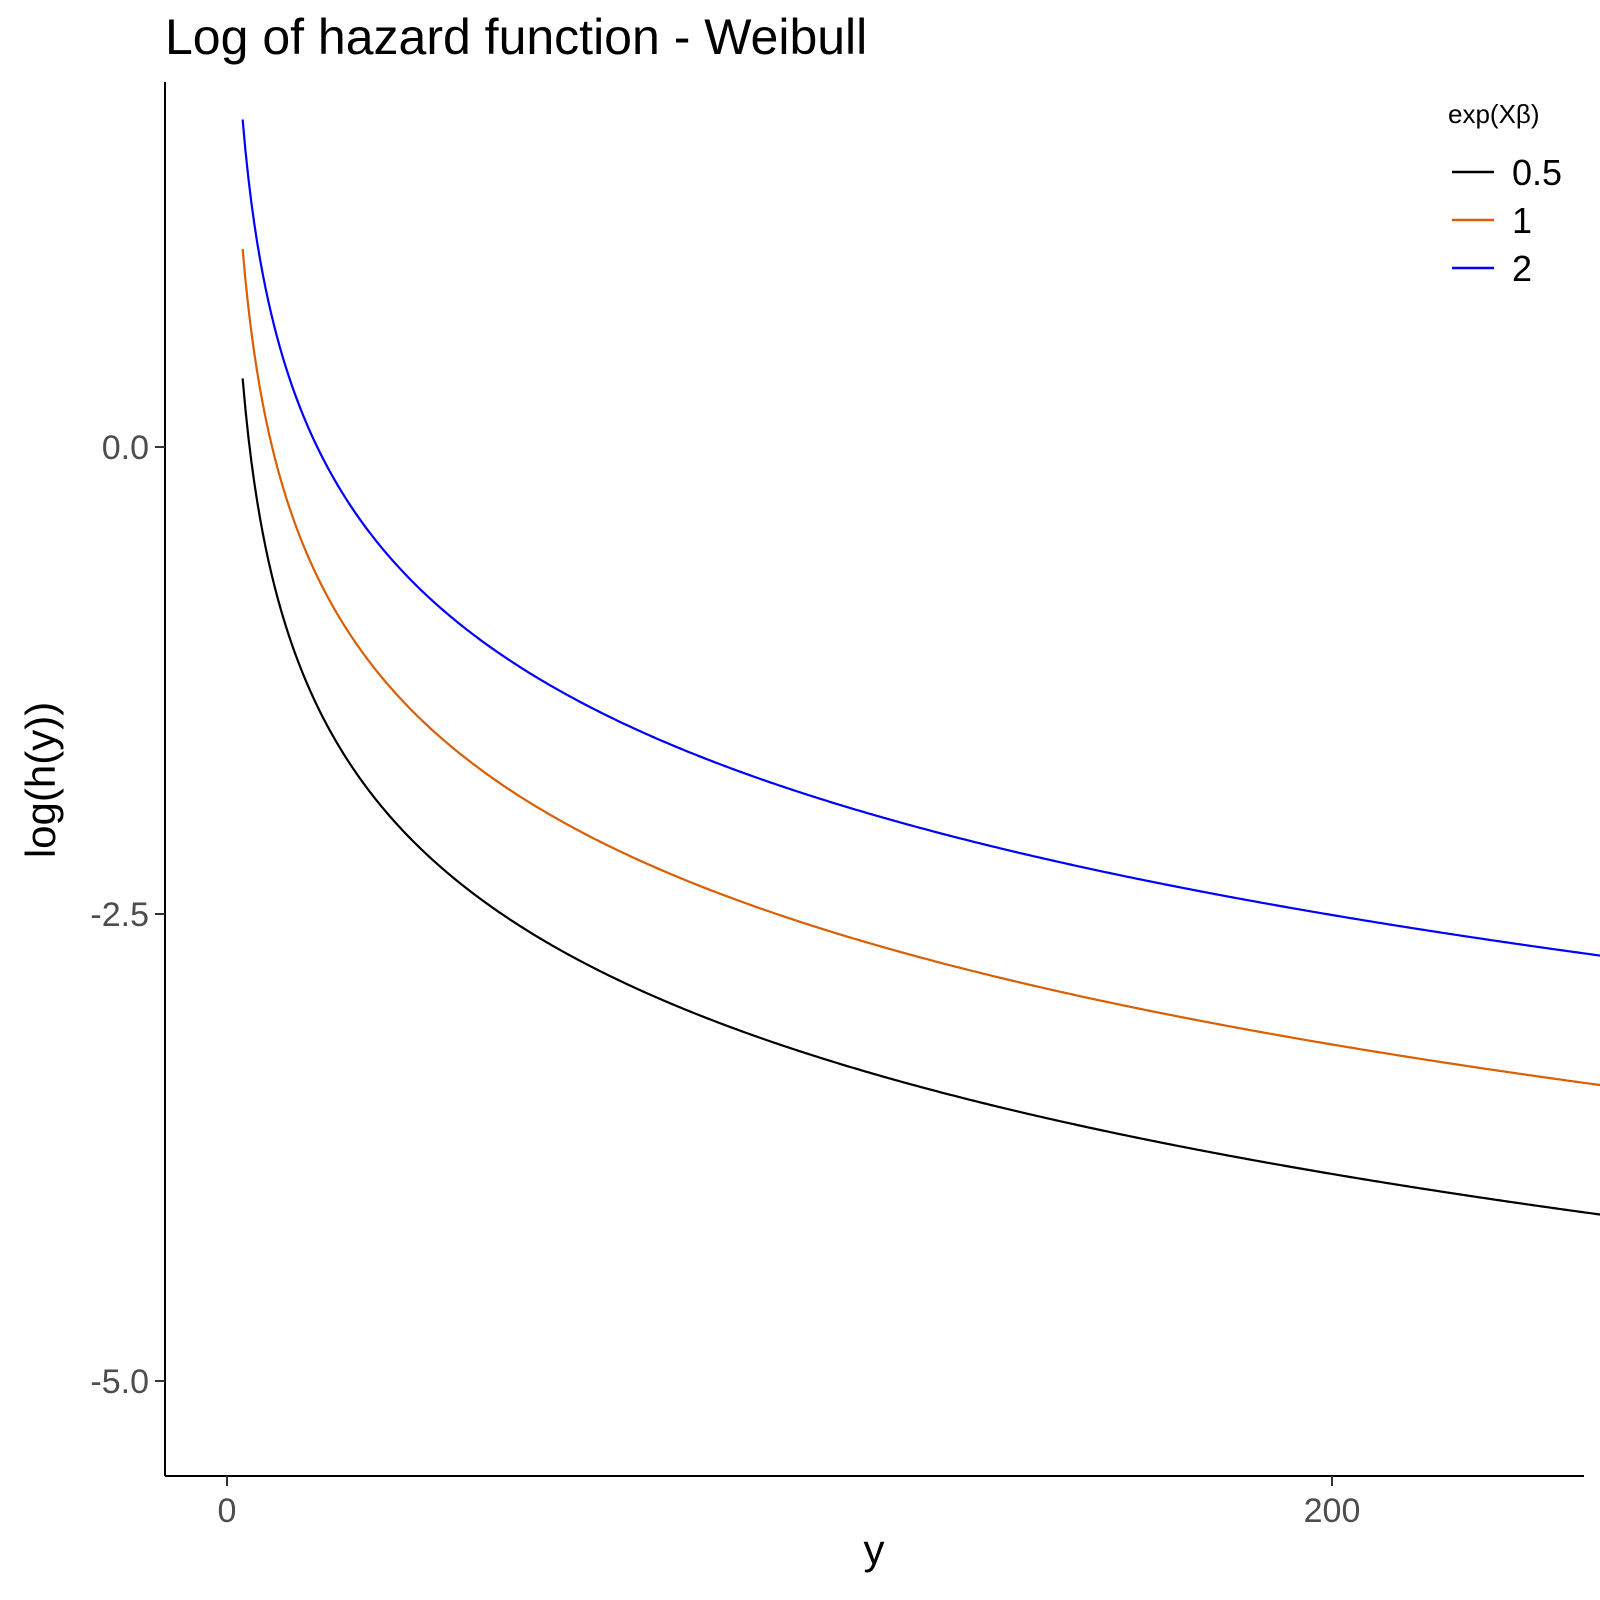 The width and height of the screenshot is (1600, 1600). I want to click on legend-label: 0.5, so click(1537, 172).